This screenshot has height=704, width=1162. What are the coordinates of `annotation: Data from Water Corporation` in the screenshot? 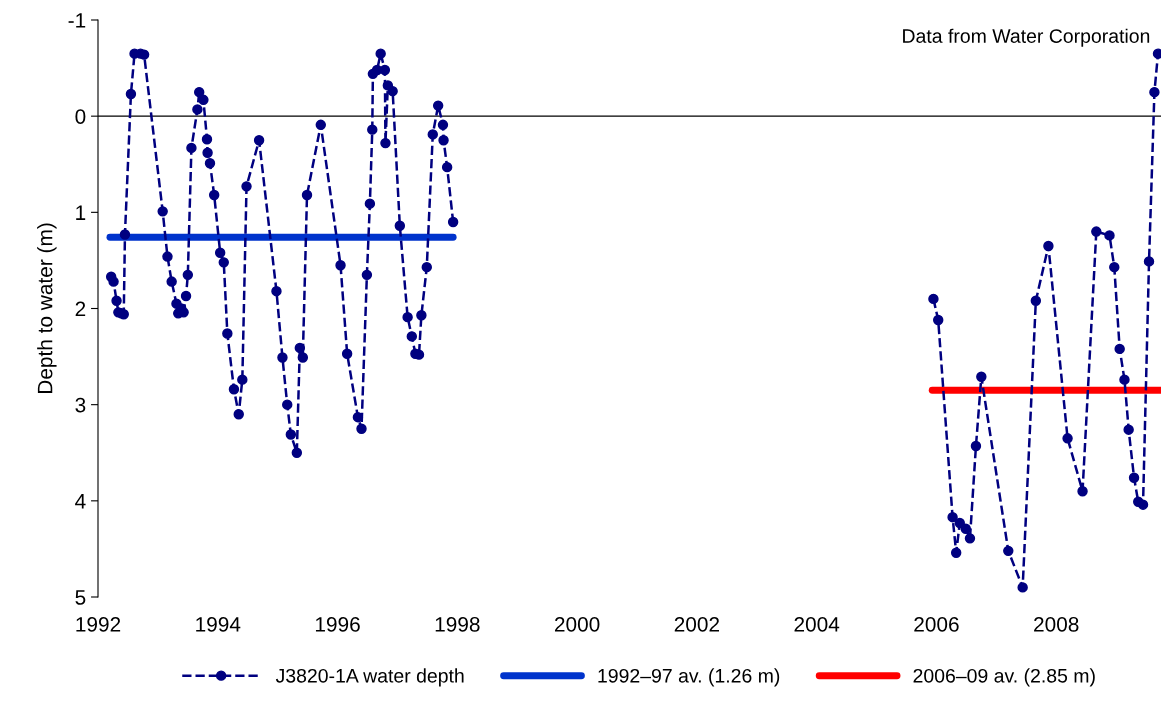 It's located at (1026, 37).